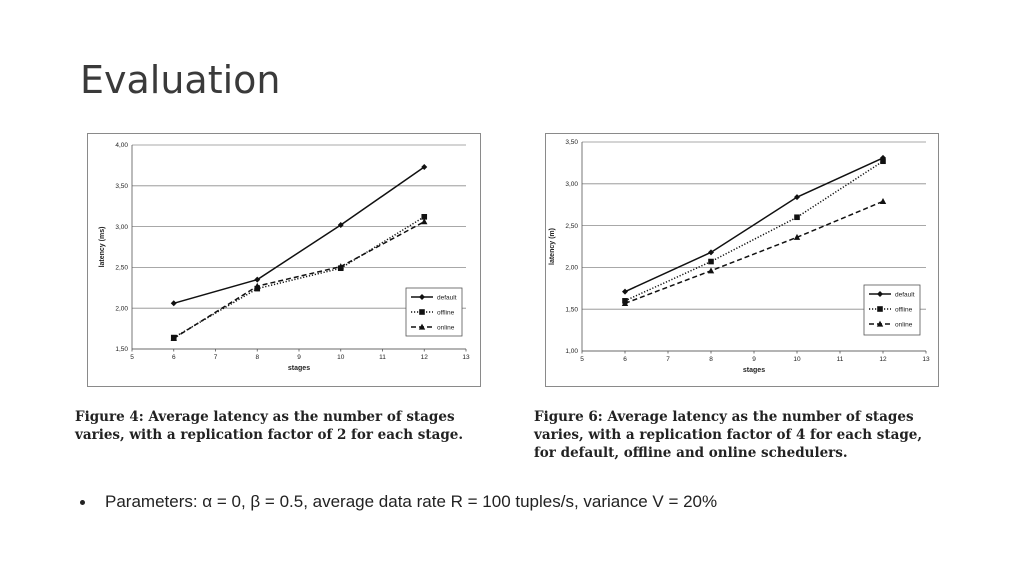 This screenshot has height=576, width=1024. Describe the element at coordinates (552, 246) in the screenshot. I see `y-axis-label: latency (m)` at that location.